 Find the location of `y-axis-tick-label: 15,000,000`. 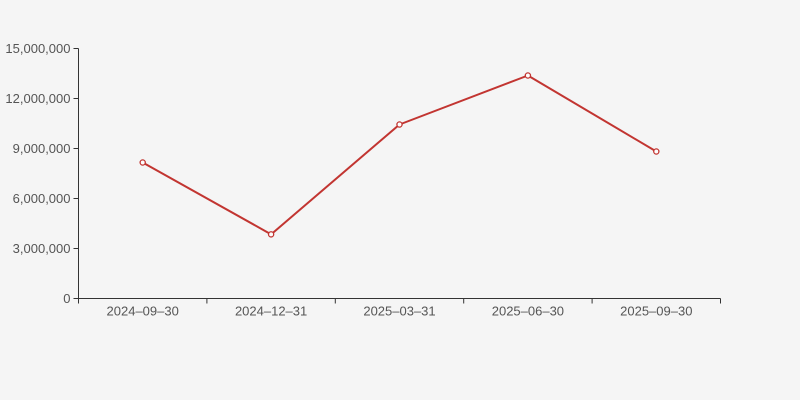

y-axis-tick-label: 15,000,000 is located at coordinates (37, 48).